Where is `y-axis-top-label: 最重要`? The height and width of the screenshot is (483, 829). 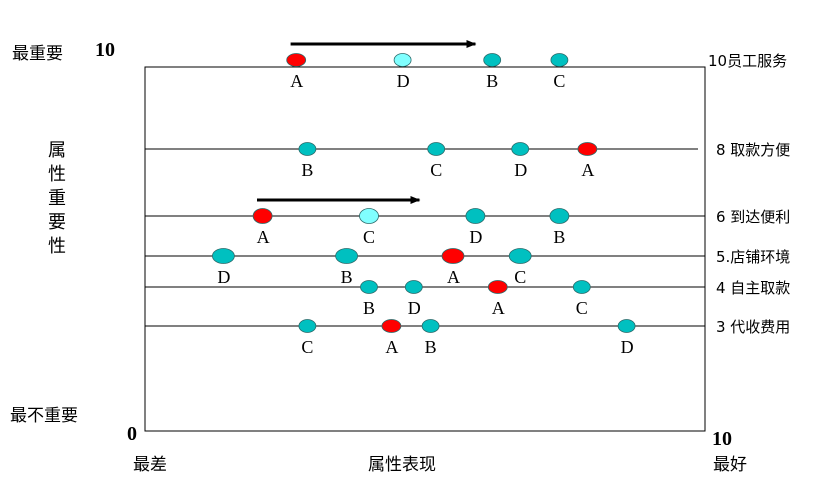
y-axis-top-label: 最重要 is located at coordinates (37, 54).